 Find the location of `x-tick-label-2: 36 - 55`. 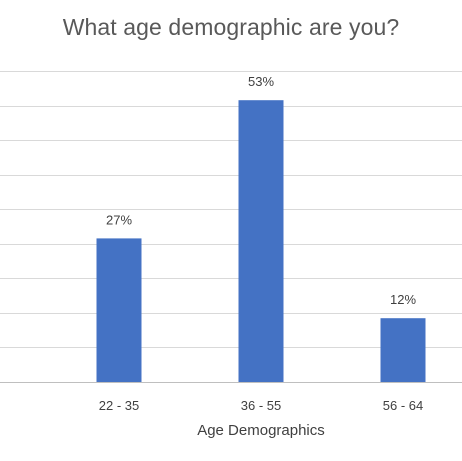

x-tick-label-2: 36 - 55 is located at coordinates (261, 405).